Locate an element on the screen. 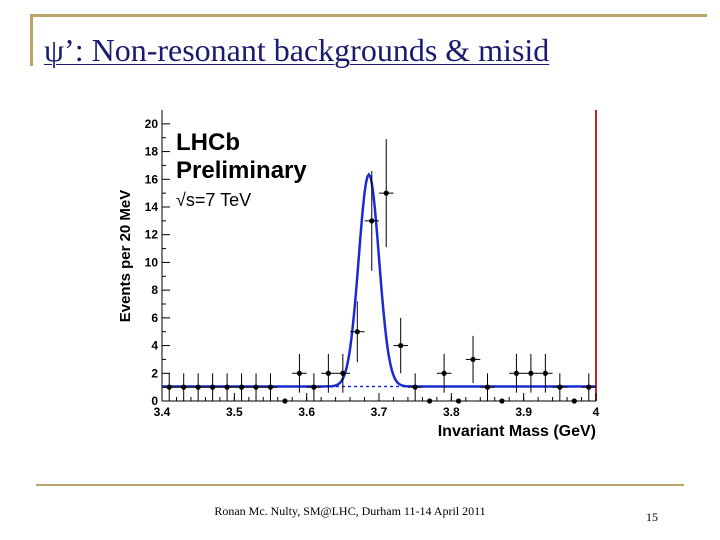 The image size is (720, 540). y-axis-label: Events per 20 MeV is located at coordinates (125, 256).